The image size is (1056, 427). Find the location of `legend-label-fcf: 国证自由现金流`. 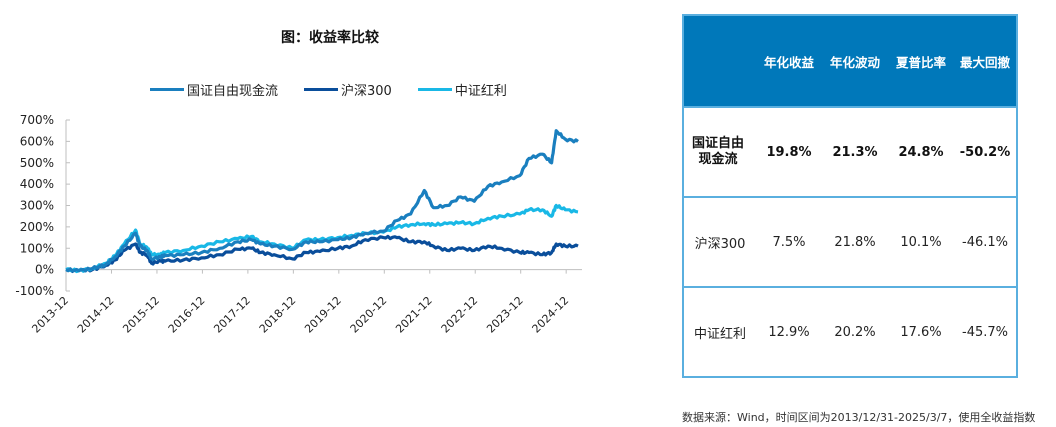

legend-label-fcf: 国证自由现金流 is located at coordinates (233, 91).